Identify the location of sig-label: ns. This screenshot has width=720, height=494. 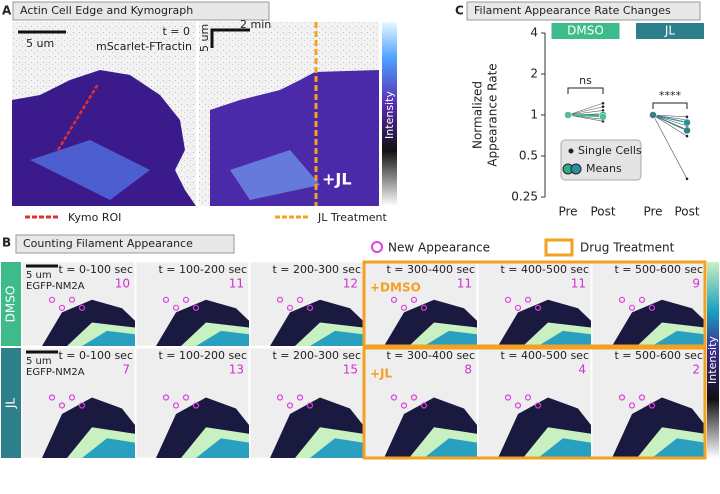
(585, 80).